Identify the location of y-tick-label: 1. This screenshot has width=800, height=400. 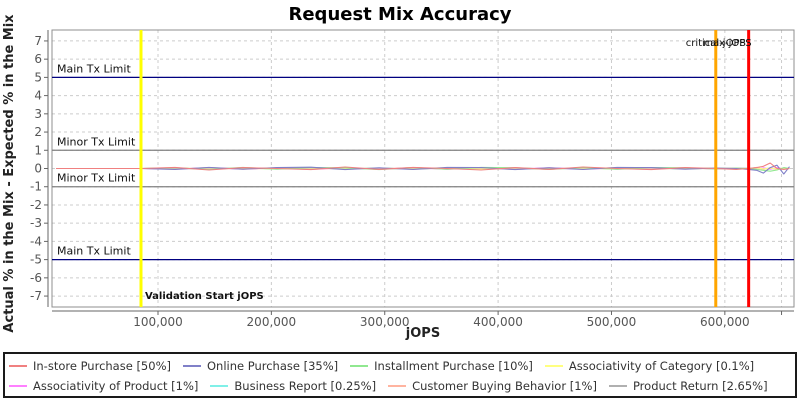
(38, 150).